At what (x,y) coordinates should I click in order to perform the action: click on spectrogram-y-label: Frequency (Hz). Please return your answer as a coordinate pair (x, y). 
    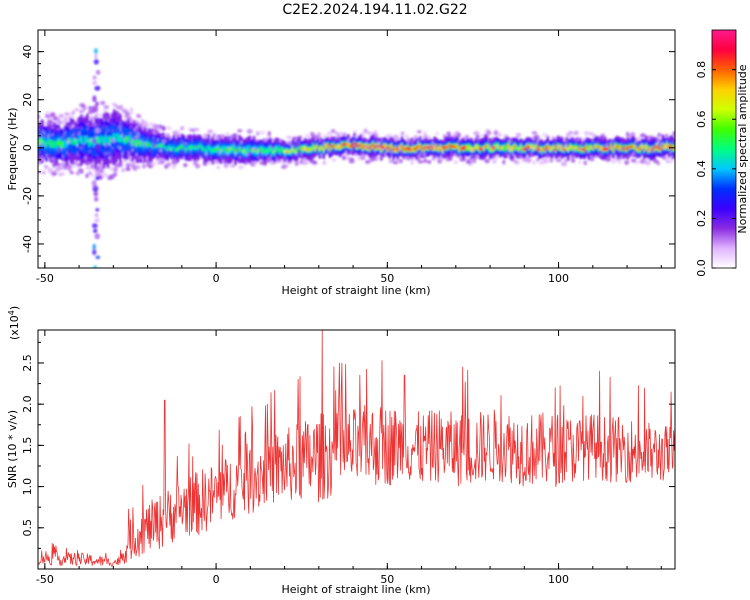
    Looking at the image, I should click on (12, 149).